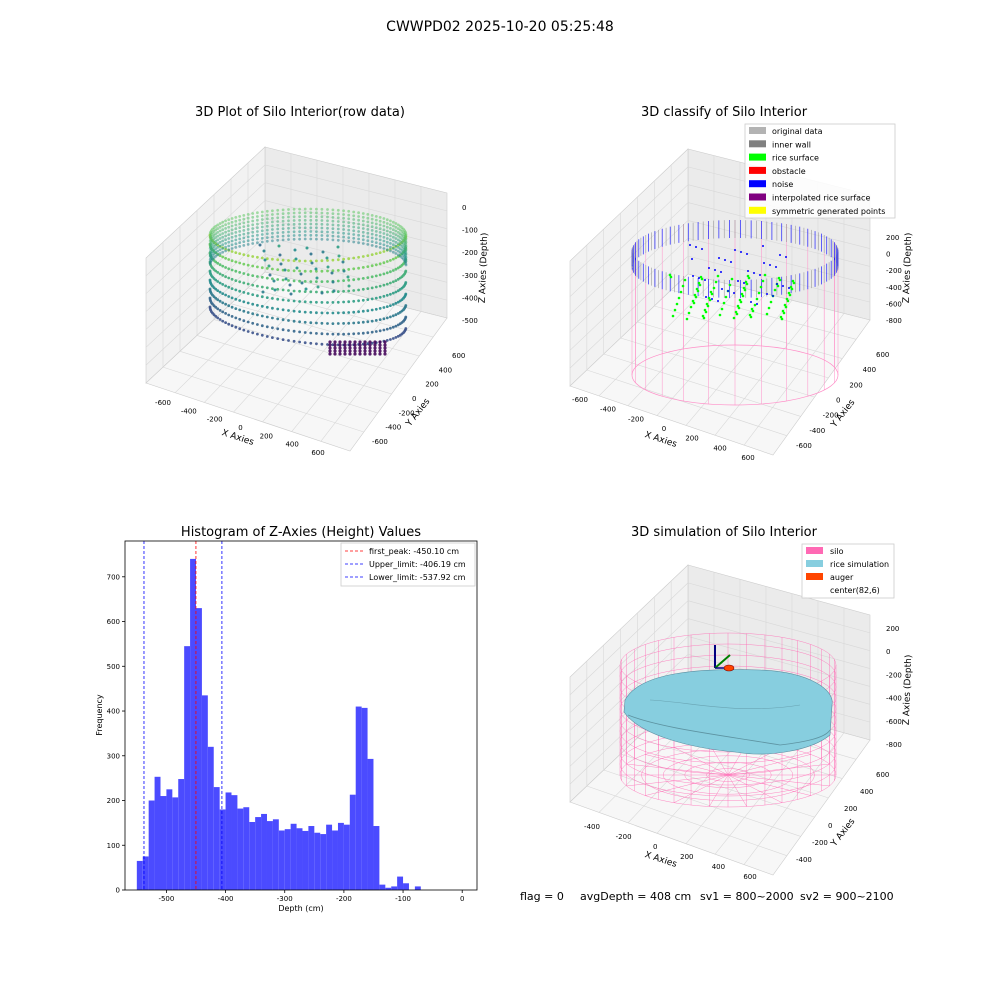 Image resolution: width=1000 pixels, height=1000 pixels. I want to click on panel-classify-zlabel: Z Axies (Depth), so click(908, 268).